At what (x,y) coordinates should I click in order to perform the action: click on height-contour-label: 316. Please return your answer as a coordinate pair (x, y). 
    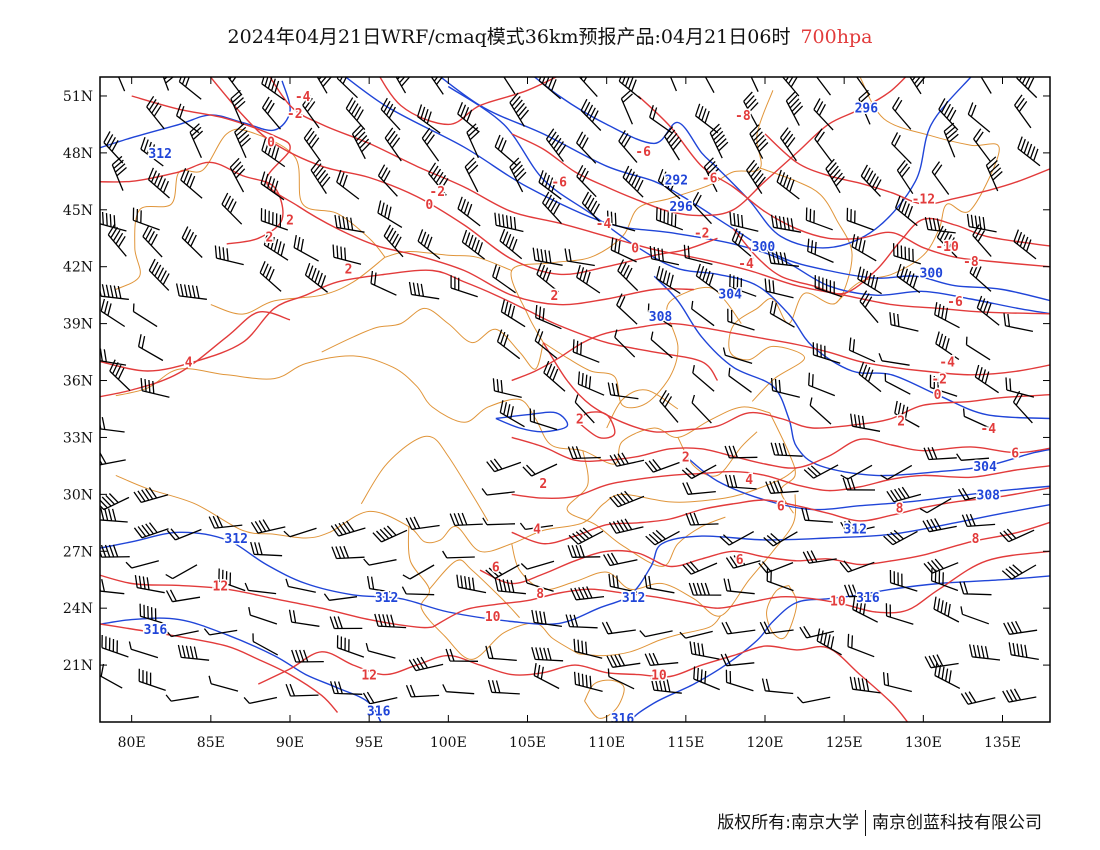
    Looking at the image, I should click on (623, 719).